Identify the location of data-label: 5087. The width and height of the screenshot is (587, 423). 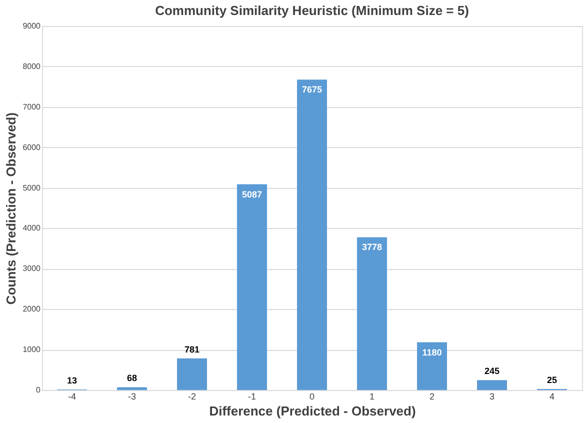
(252, 194).